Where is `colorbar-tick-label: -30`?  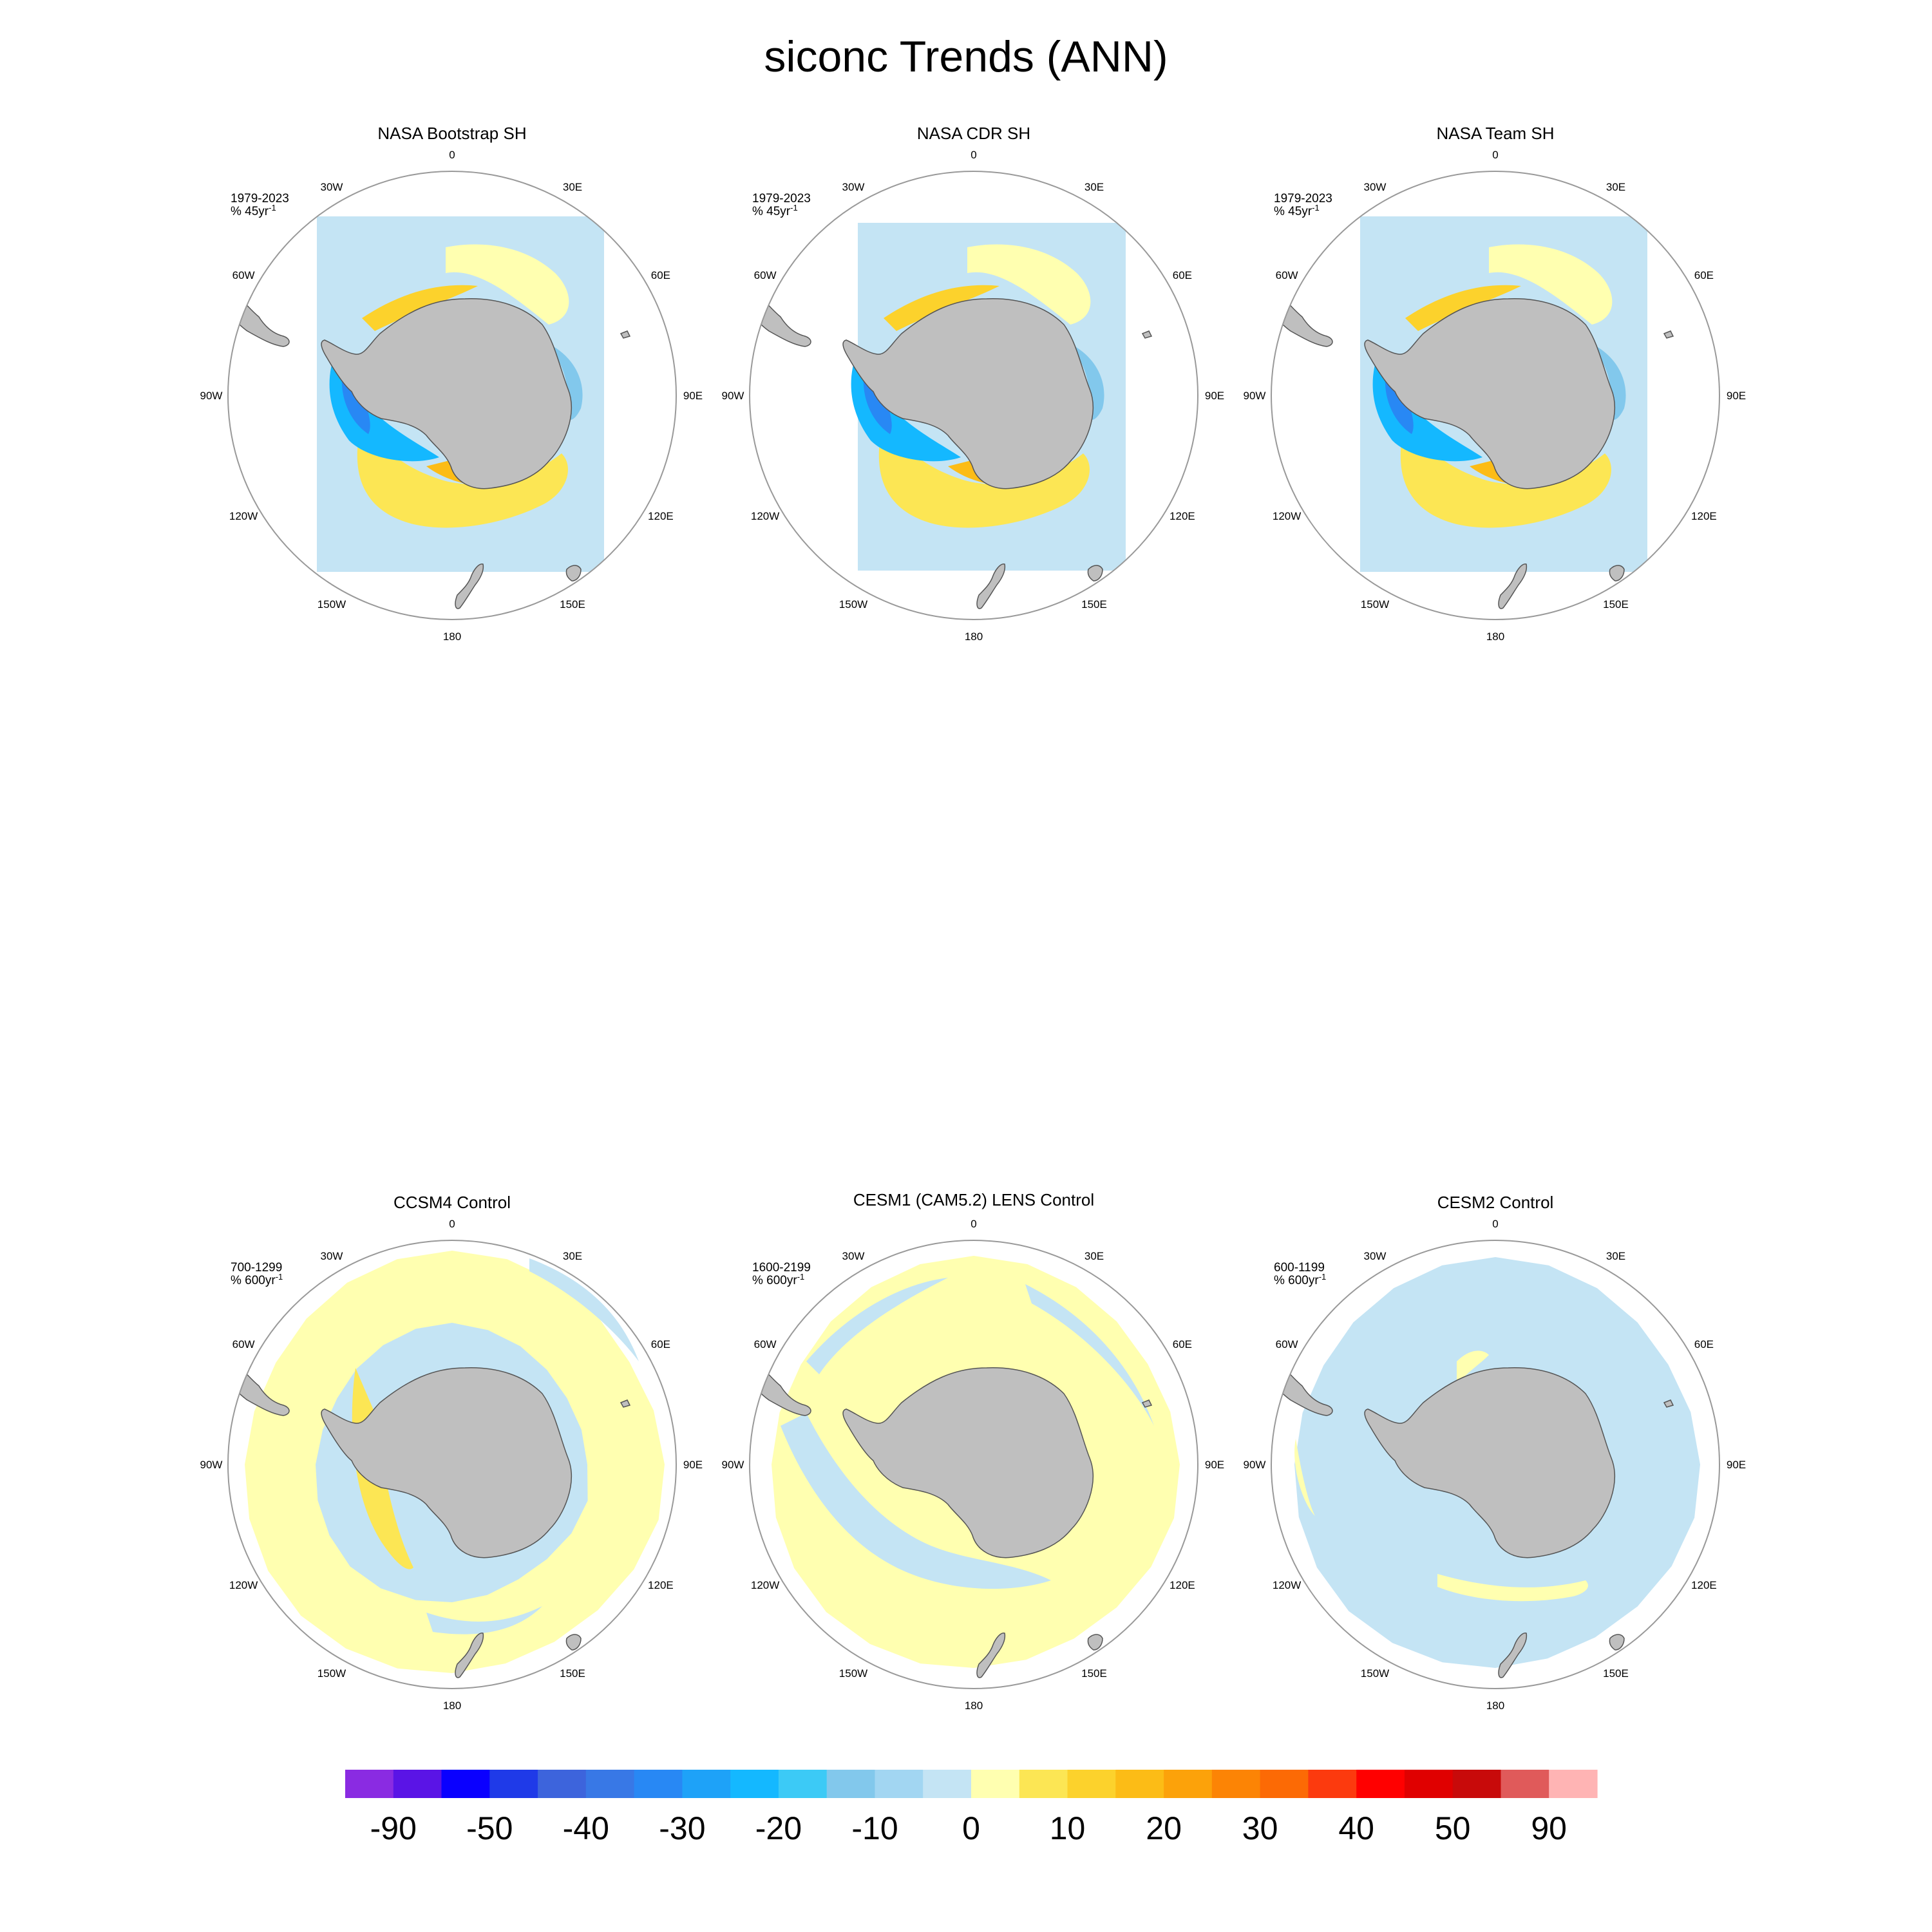 colorbar-tick-label: -30 is located at coordinates (682, 1828).